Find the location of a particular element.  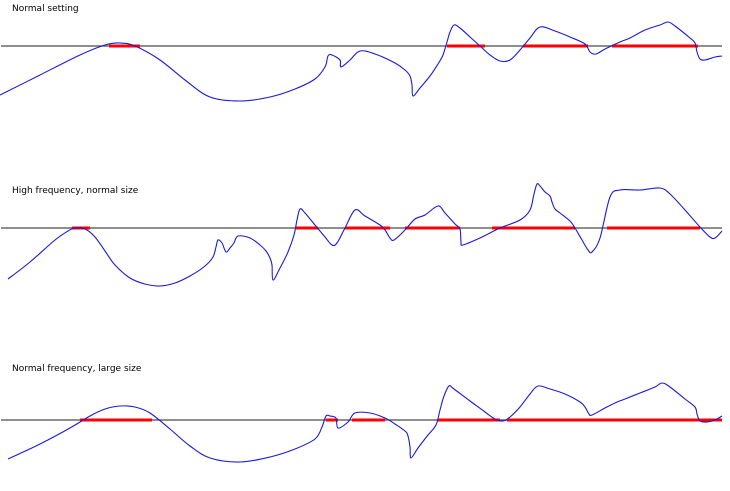

panel-title: Normal setting is located at coordinates (45, 9).